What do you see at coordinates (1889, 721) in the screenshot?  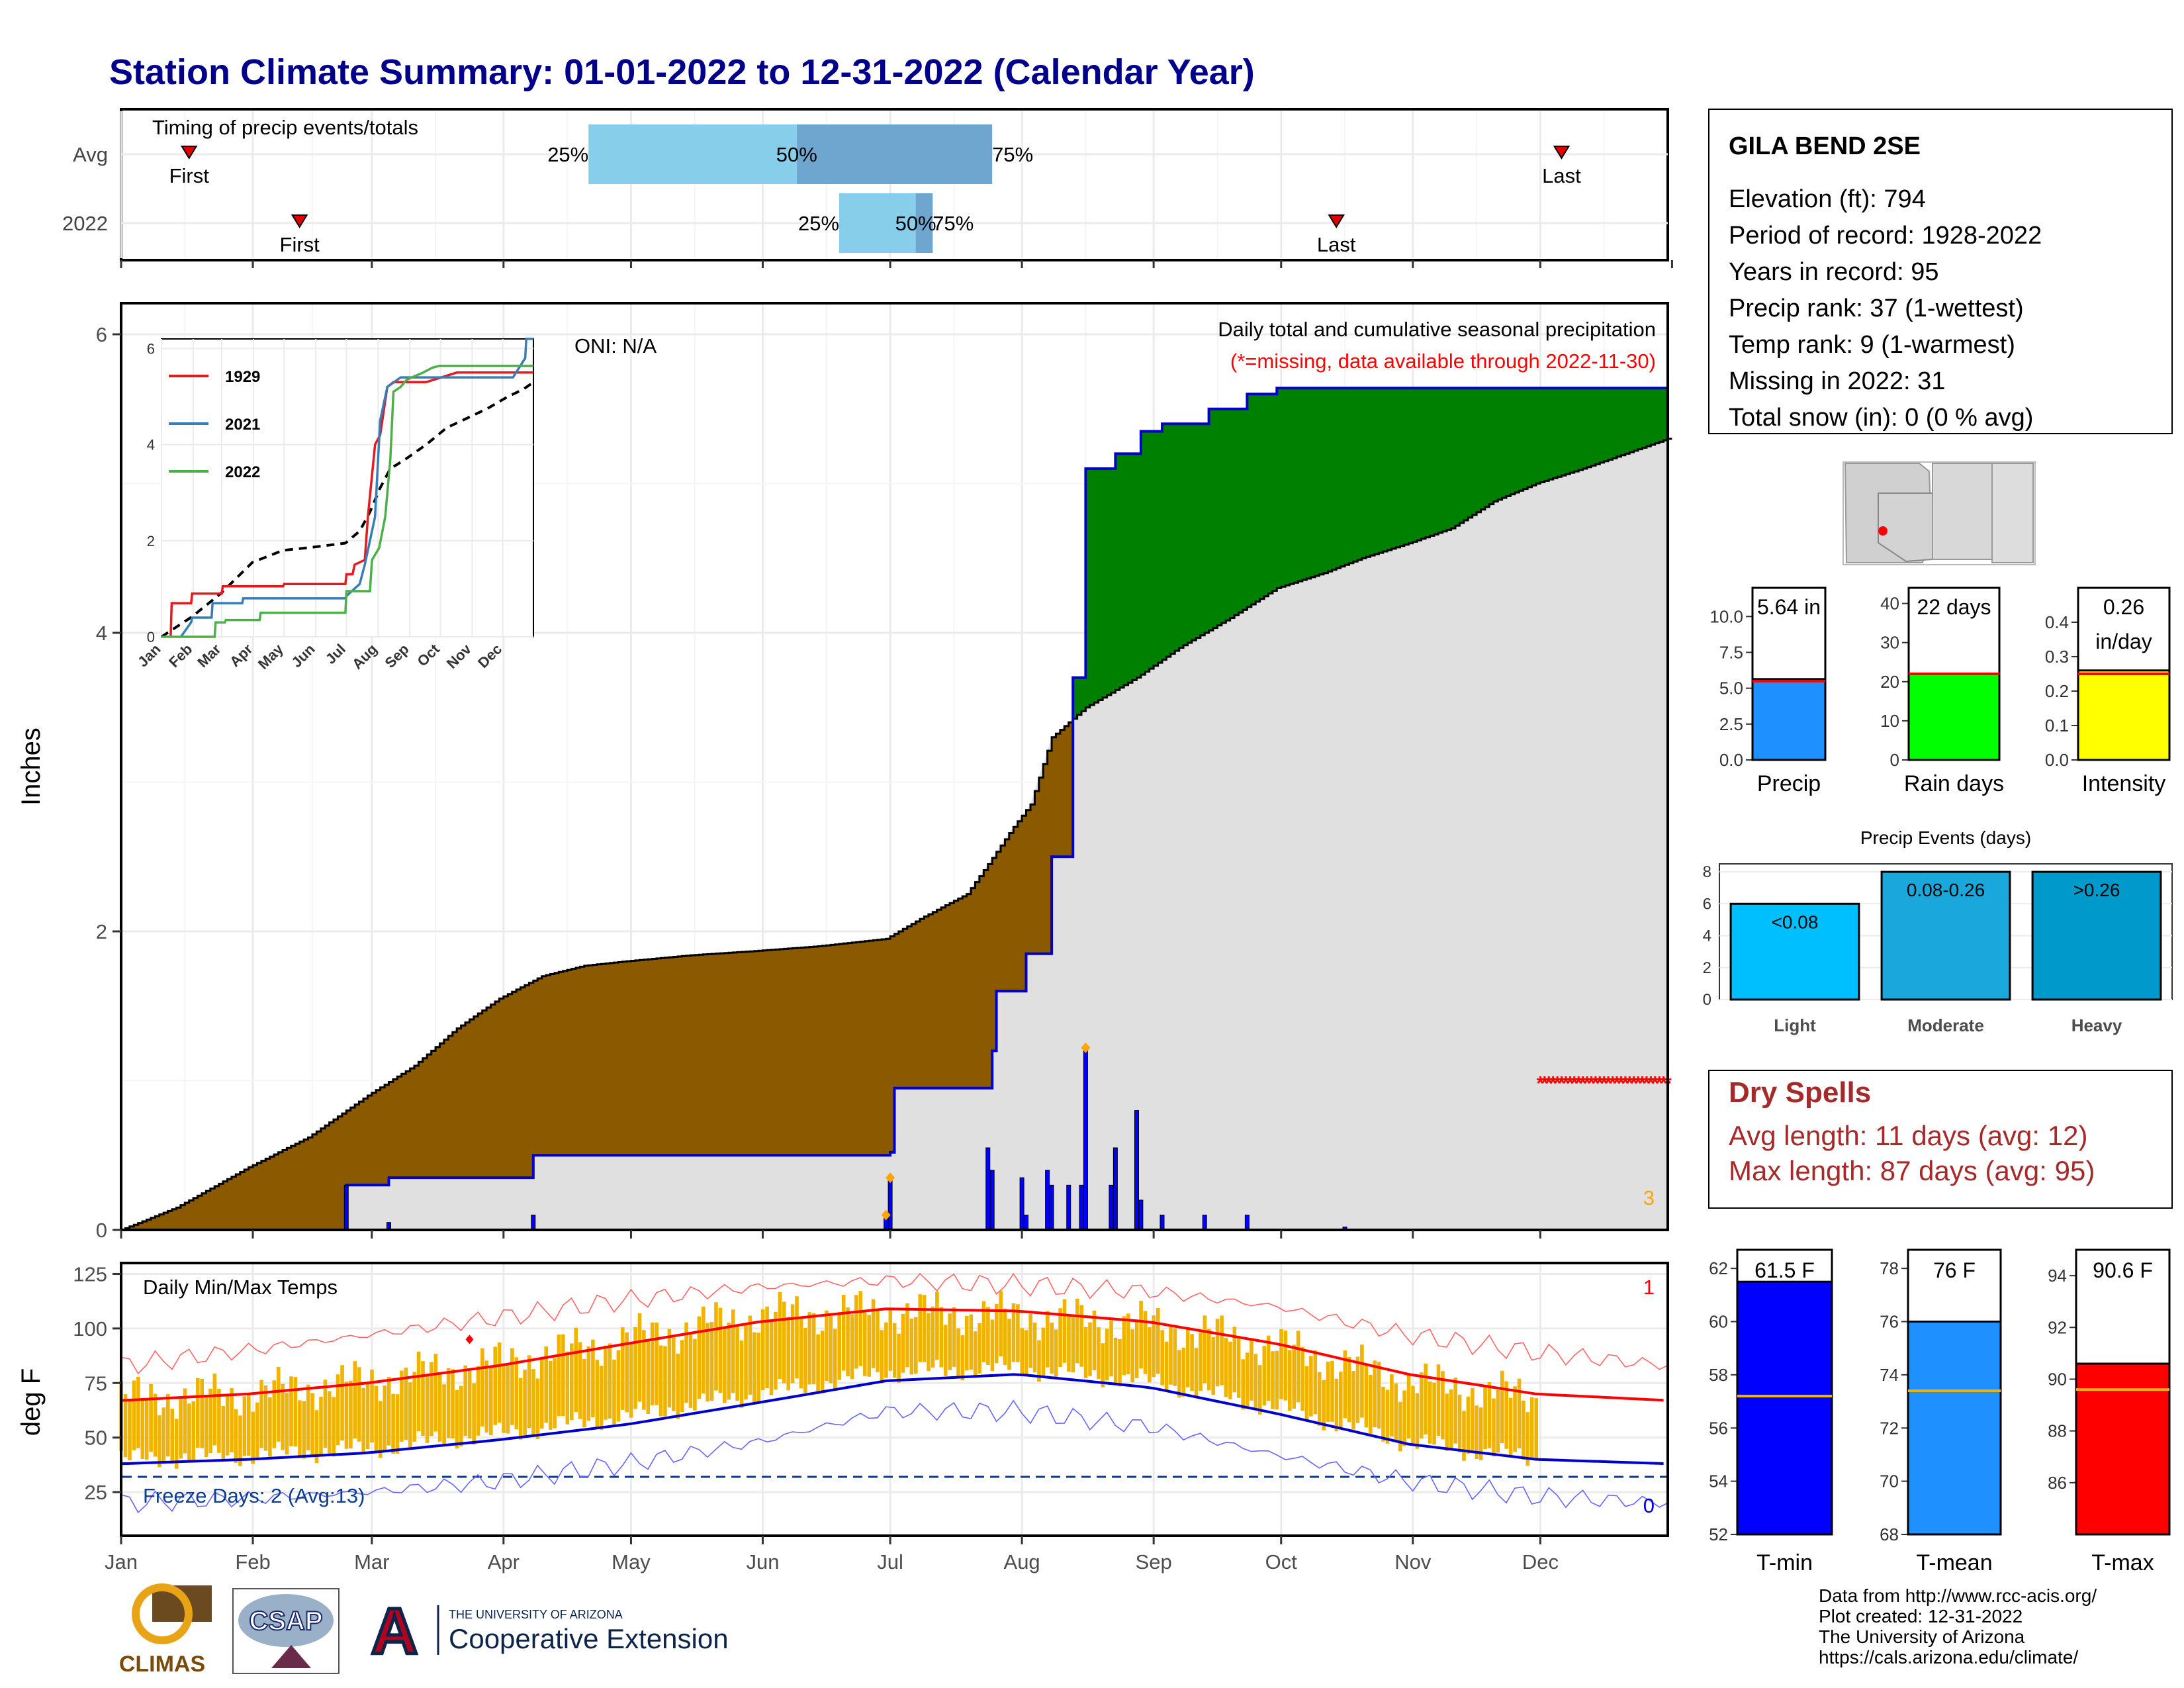 I see `summary-y-tick-label-rain-days: 10` at bounding box center [1889, 721].